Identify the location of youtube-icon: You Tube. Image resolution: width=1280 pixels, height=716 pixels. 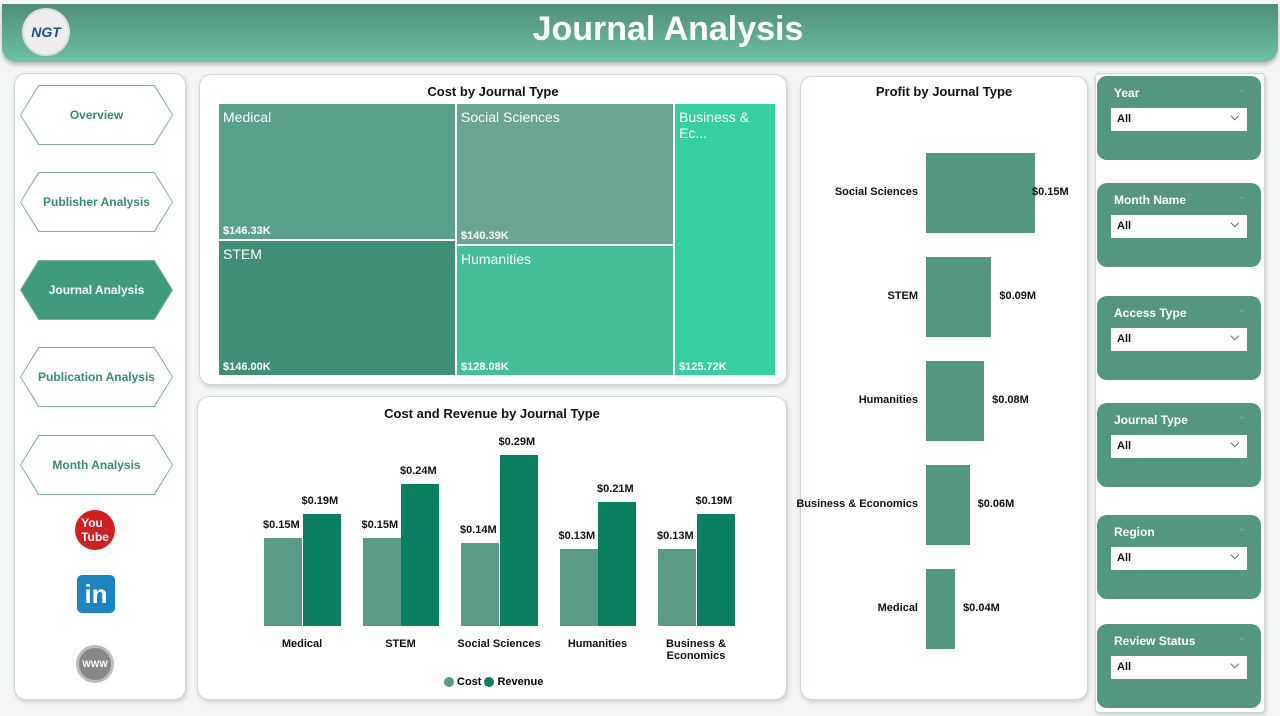
(95, 530).